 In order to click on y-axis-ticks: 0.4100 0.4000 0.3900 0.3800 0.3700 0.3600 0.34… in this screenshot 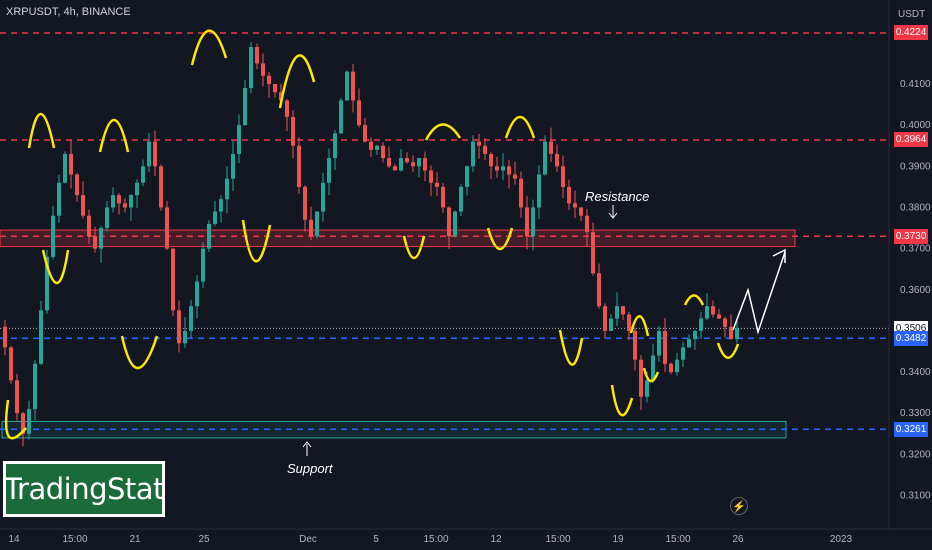, I will do `click(915, 290)`.